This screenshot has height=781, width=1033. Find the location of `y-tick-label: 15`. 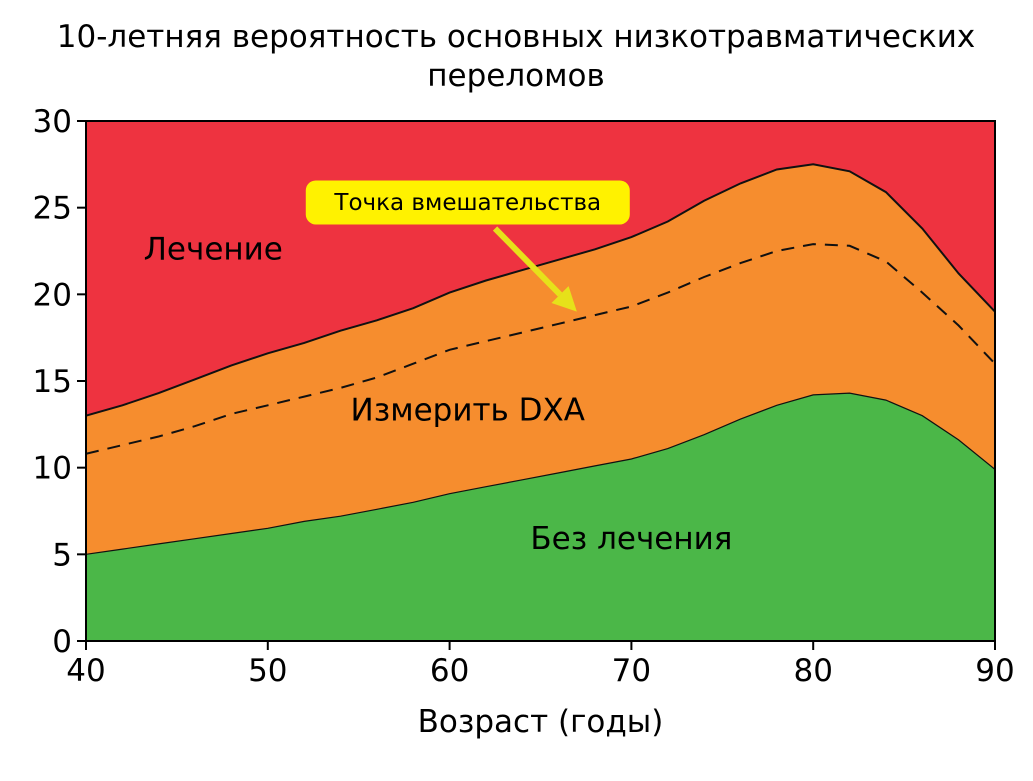

y-tick-label: 15 is located at coordinates (52, 382).